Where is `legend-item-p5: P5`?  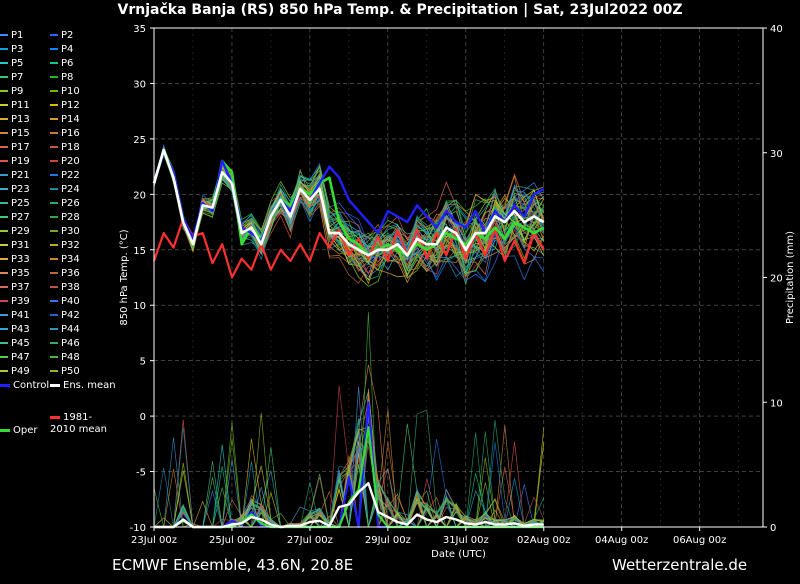 legend-item-p5: P5 is located at coordinates (11, 64).